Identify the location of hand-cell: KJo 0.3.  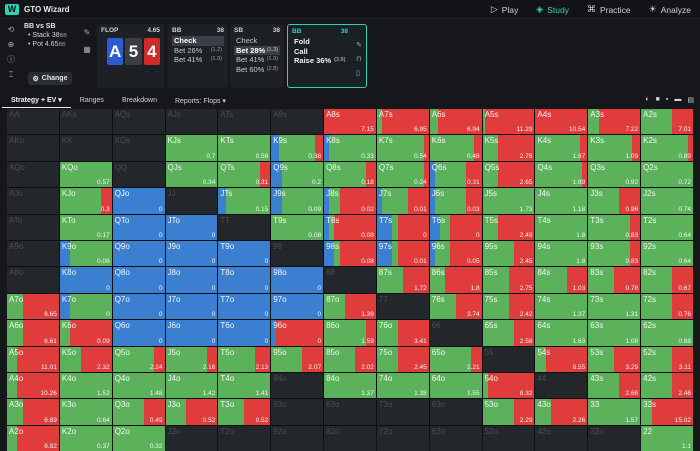
(85, 201).